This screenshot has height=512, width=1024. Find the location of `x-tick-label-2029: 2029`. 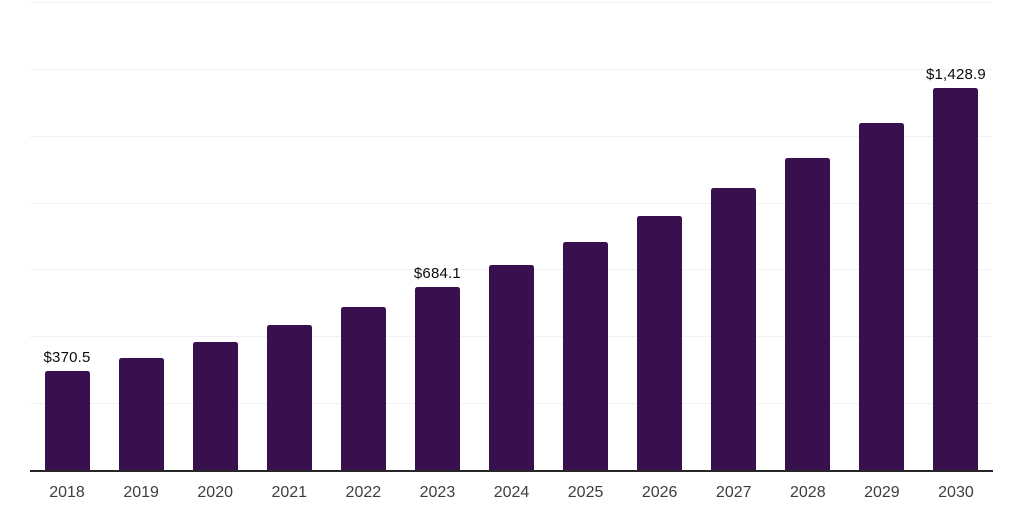

x-tick-label-2029: 2029 is located at coordinates (882, 492).